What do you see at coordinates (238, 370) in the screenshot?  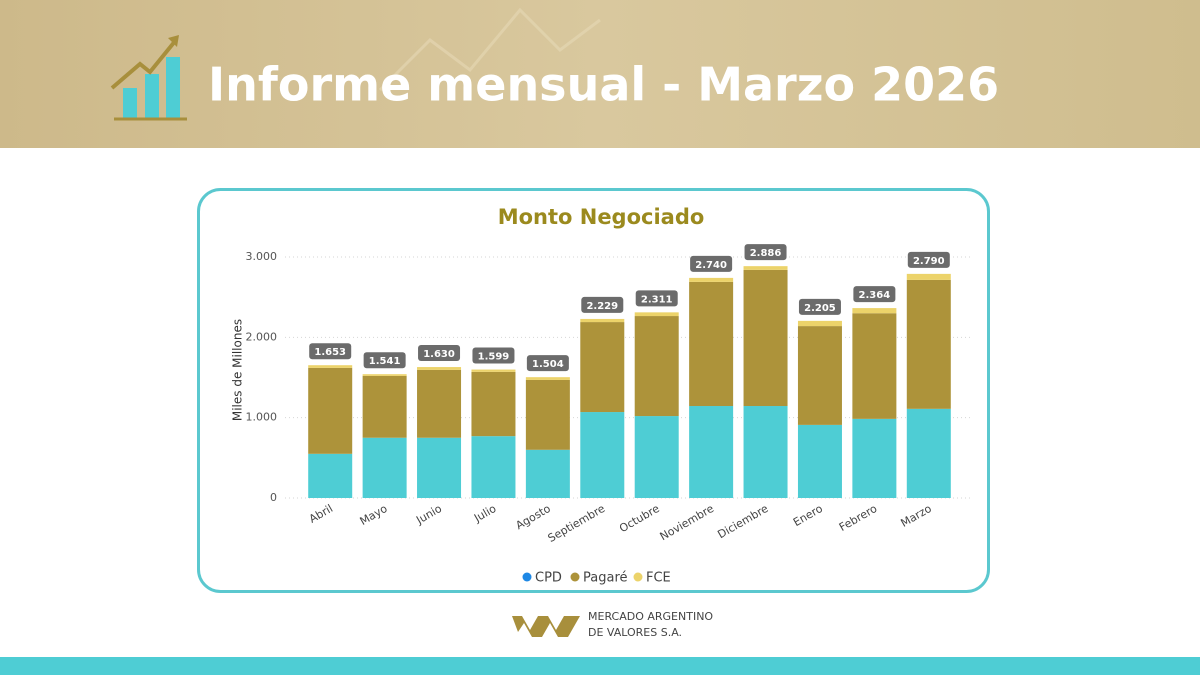 I see `y-axis-label: Miles de Millones` at bounding box center [238, 370].